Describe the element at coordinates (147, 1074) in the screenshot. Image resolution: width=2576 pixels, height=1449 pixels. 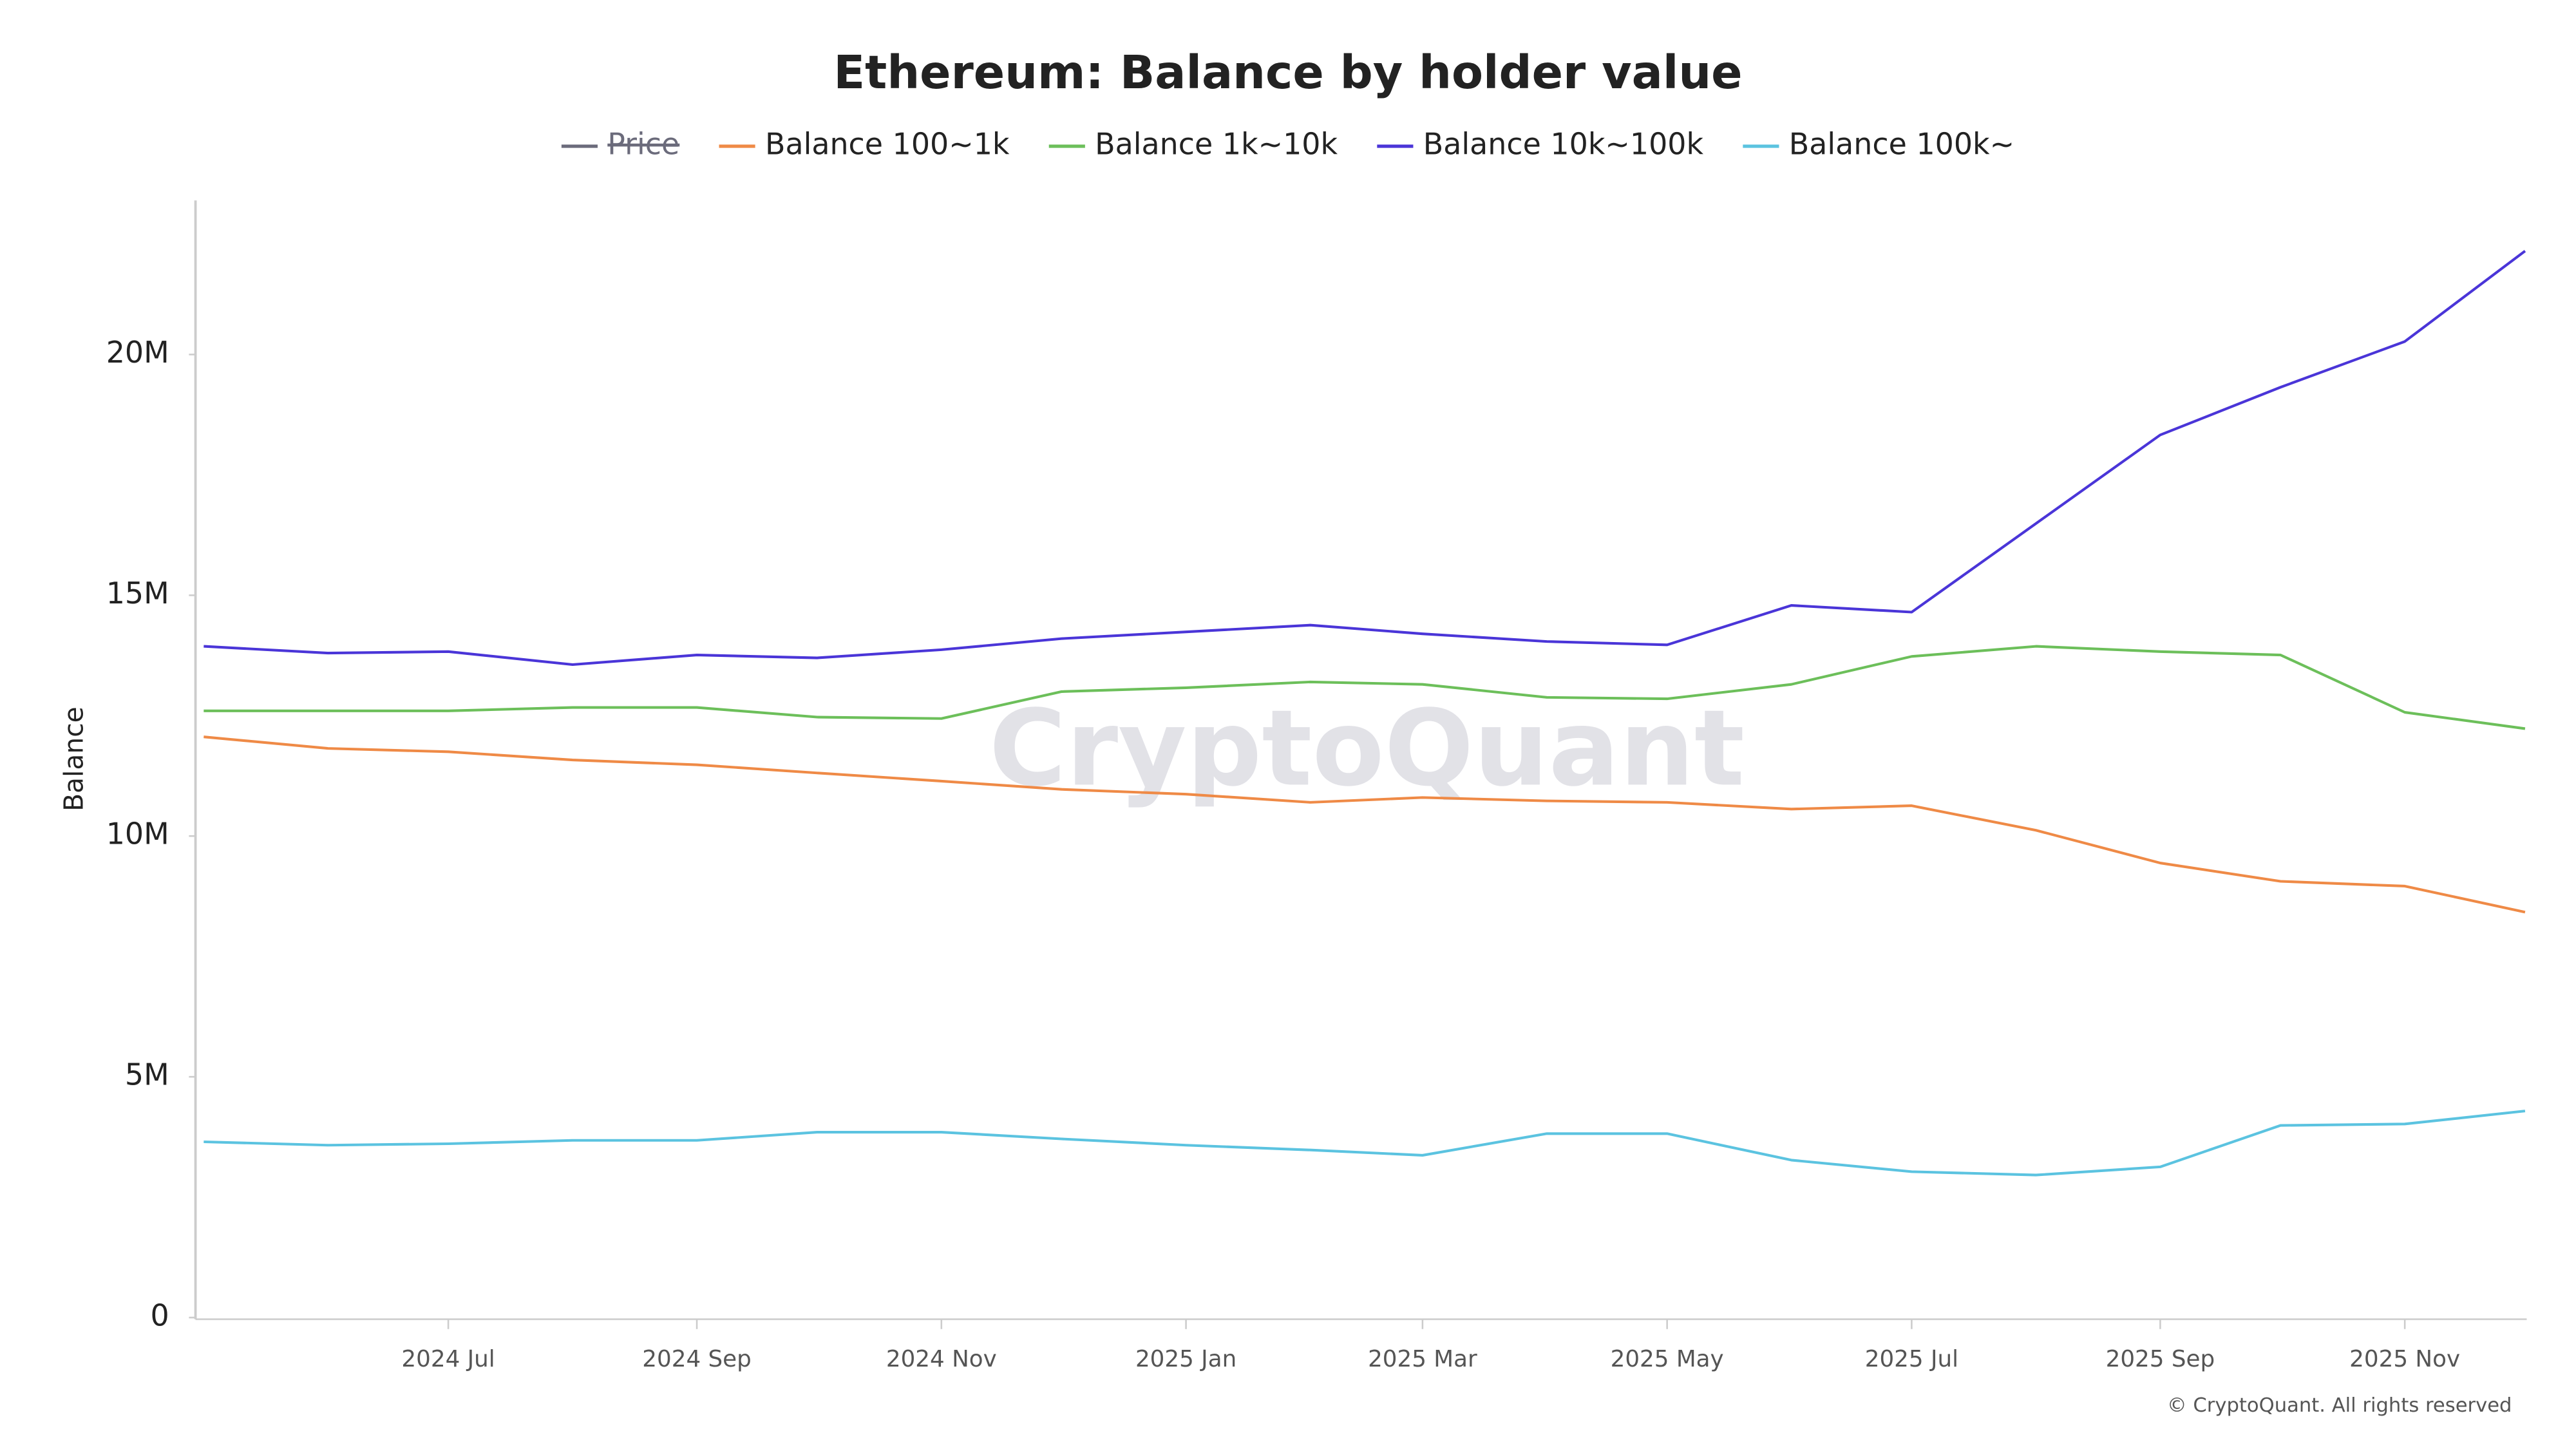
I see `y-tick-label: 5M` at that location.